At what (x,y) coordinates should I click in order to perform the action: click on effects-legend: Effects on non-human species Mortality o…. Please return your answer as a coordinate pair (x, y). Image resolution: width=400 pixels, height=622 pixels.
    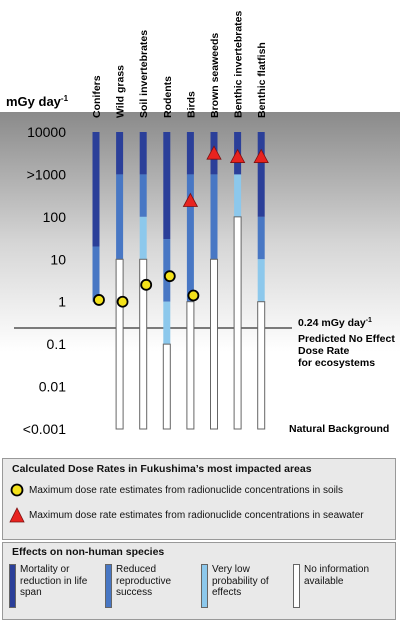
    Looking at the image, I should click on (199, 581).